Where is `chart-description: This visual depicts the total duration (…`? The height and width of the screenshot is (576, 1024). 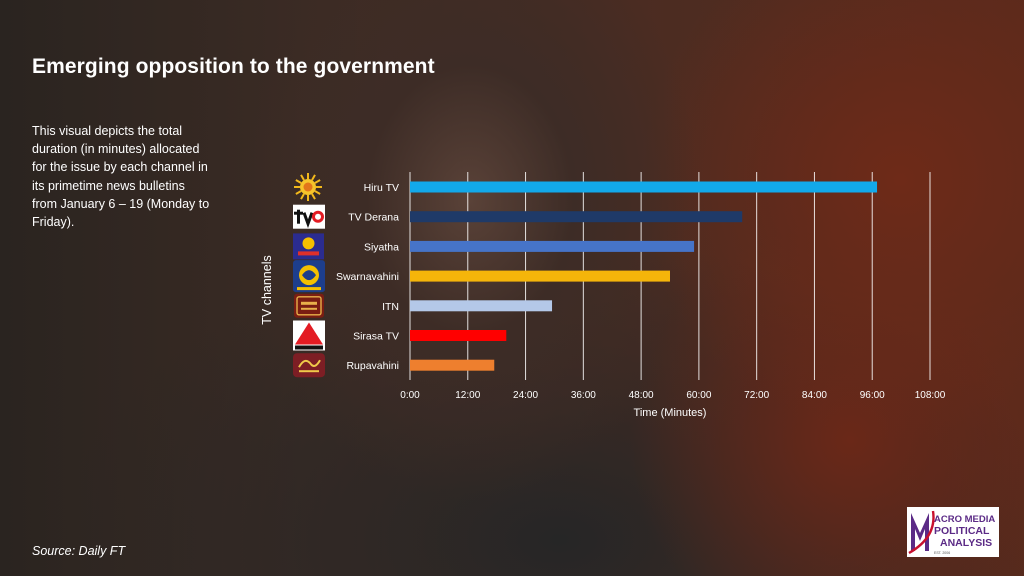 chart-description: This visual depicts the total duration (… is located at coordinates (121, 177).